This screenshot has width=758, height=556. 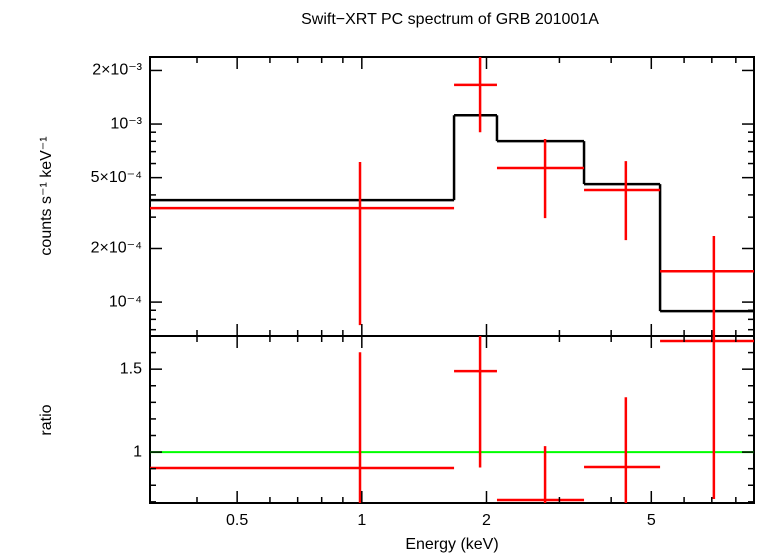 What do you see at coordinates (237, 520) in the screenshot?
I see `x-tick-label: 0.5` at bounding box center [237, 520].